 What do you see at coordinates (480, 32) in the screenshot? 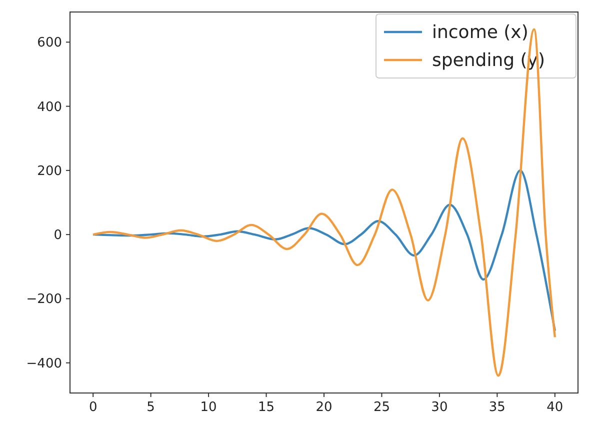
I see `legend-label: income (x)` at bounding box center [480, 32].